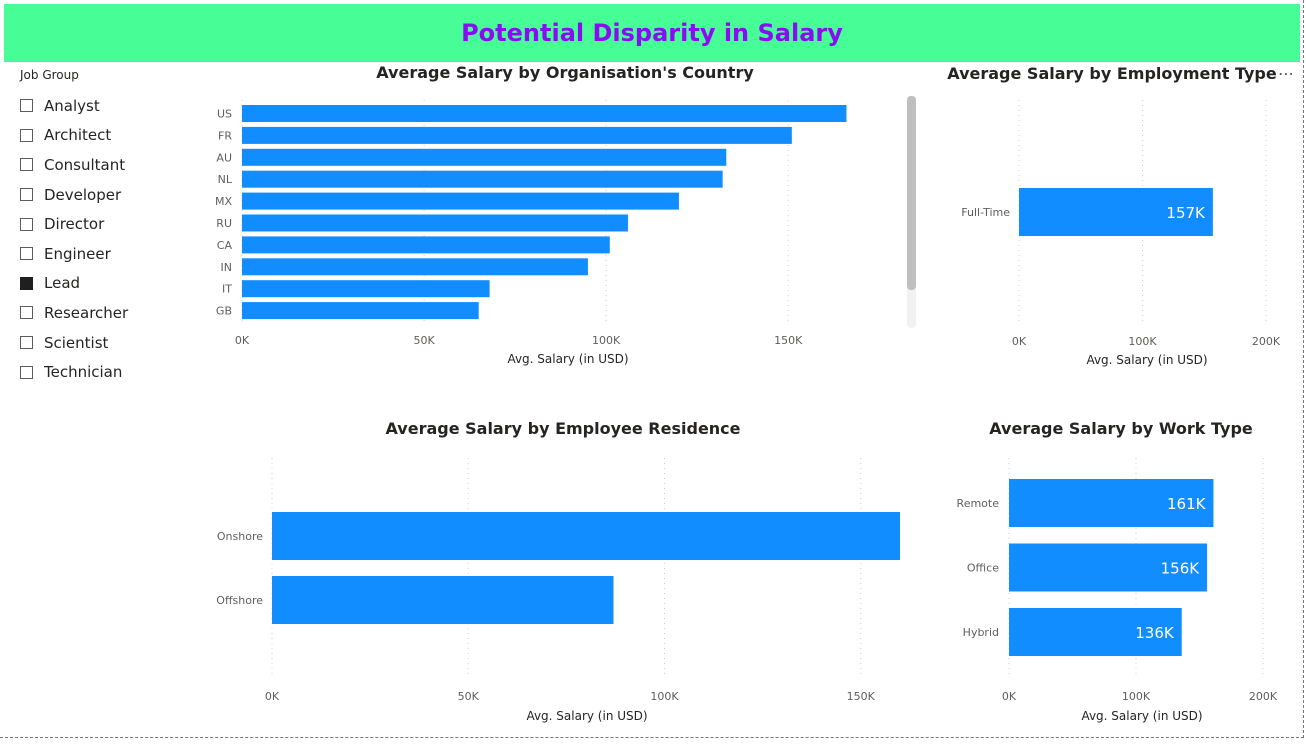 Image resolution: width=1306 pixels, height=744 pixels. What do you see at coordinates (482, 179) in the screenshot?
I see `bar-nl` at bounding box center [482, 179].